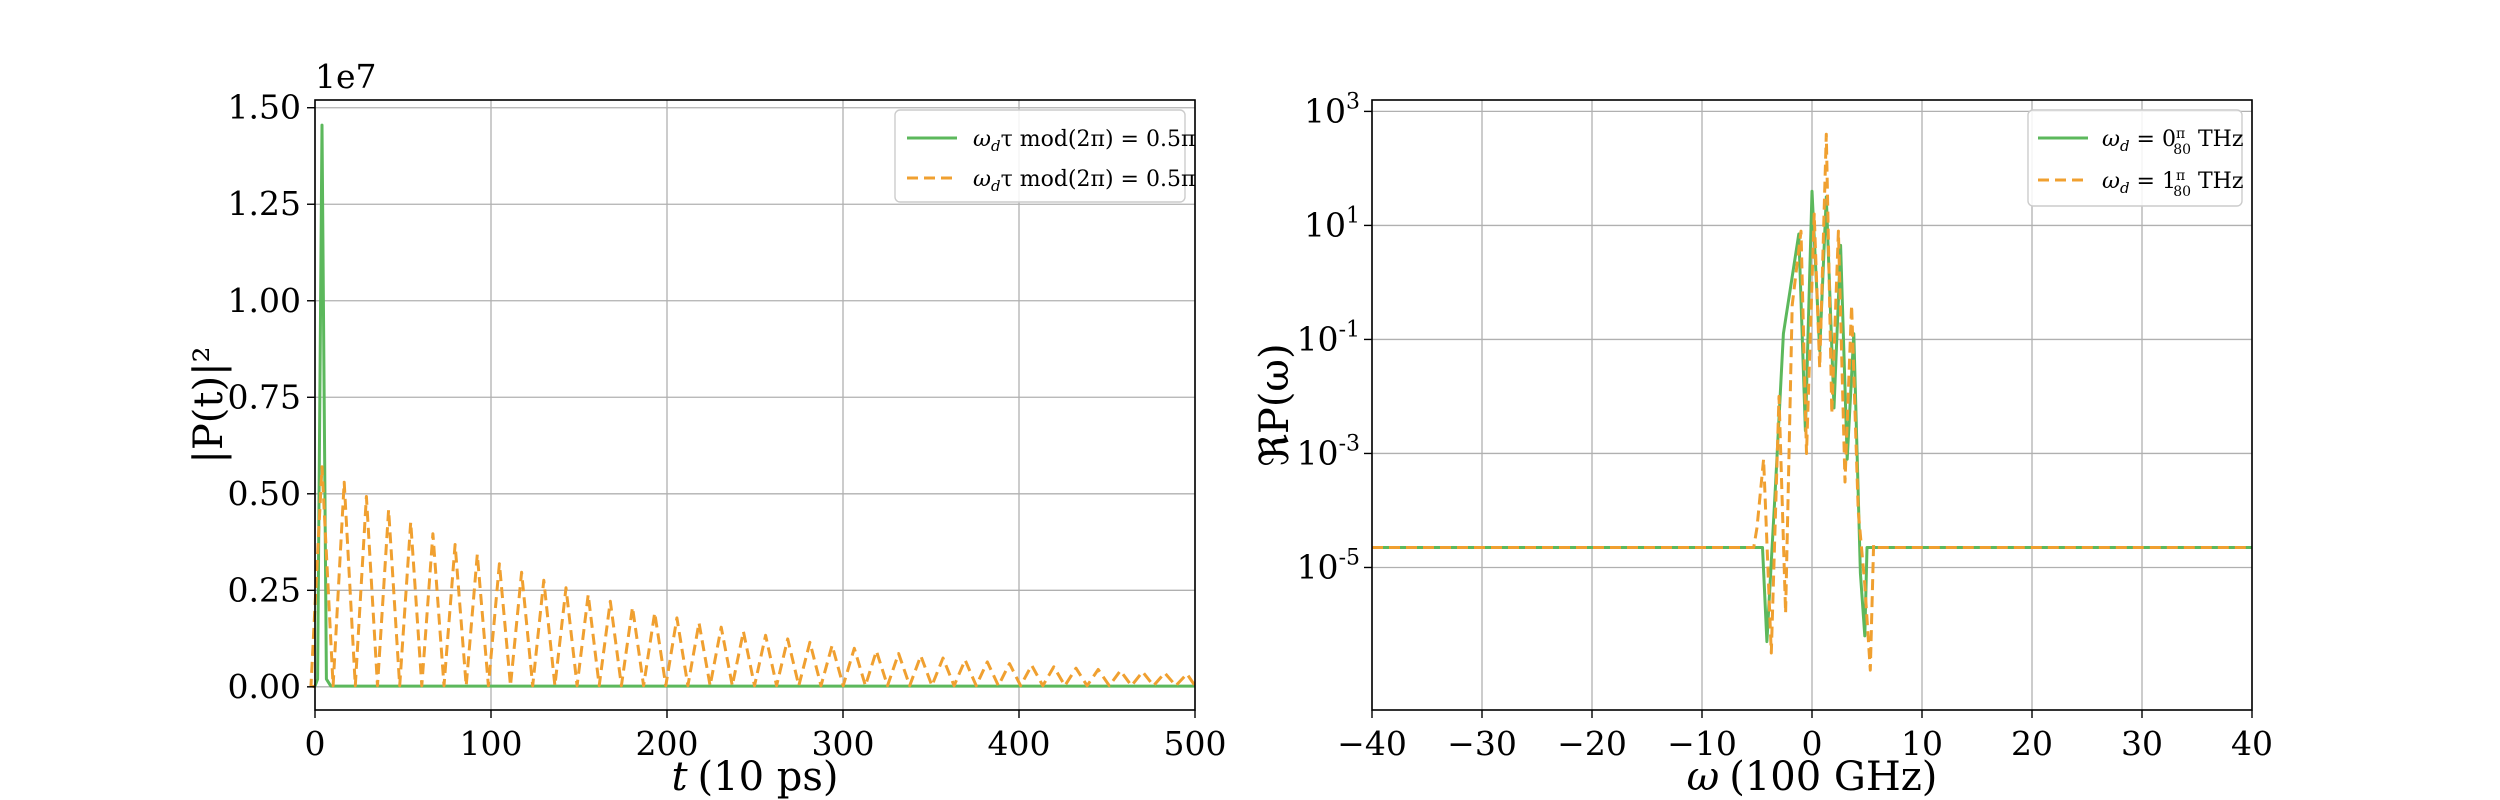 The height and width of the screenshot is (800, 2500). What do you see at coordinates (1084, 181) in the screenshot?
I see `panel1-legend-label-2: ωdτ mod(2π) = 0.5π` at bounding box center [1084, 181].